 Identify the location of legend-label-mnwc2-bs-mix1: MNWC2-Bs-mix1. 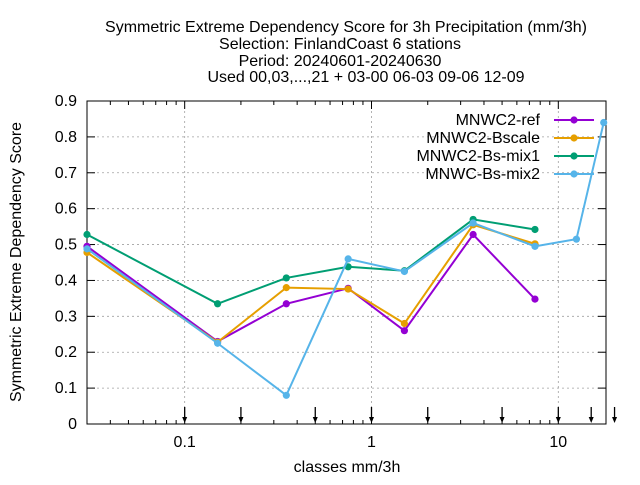
(478, 156).